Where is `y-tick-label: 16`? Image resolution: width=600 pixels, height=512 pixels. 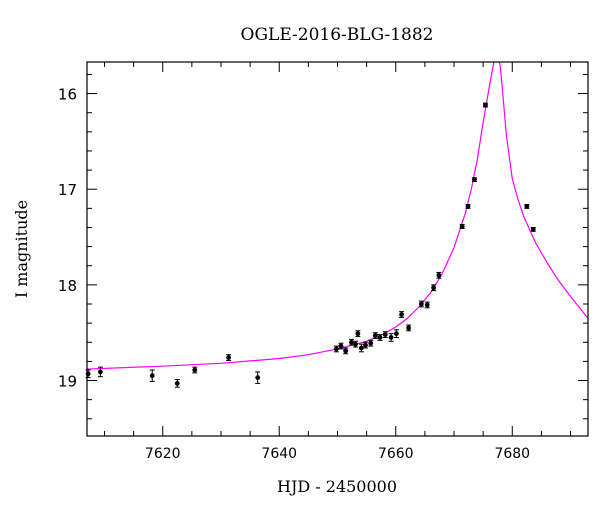 y-tick-label: 16 is located at coordinates (67, 95).